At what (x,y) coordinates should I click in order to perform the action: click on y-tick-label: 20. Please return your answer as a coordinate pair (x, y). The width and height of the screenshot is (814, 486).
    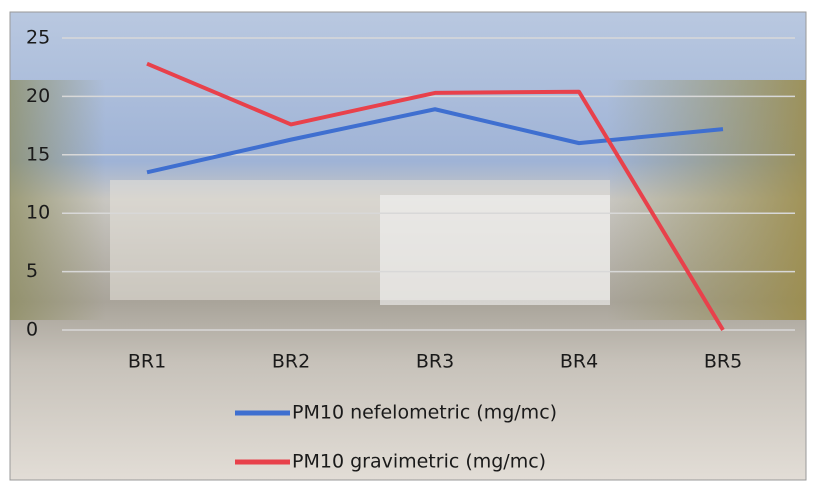
    Looking at the image, I should click on (38, 96).